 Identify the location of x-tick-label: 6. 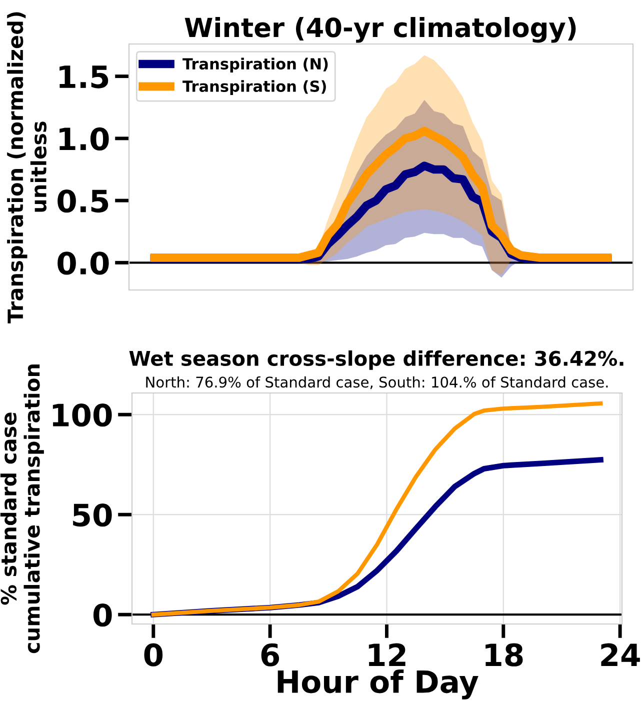
(270, 654).